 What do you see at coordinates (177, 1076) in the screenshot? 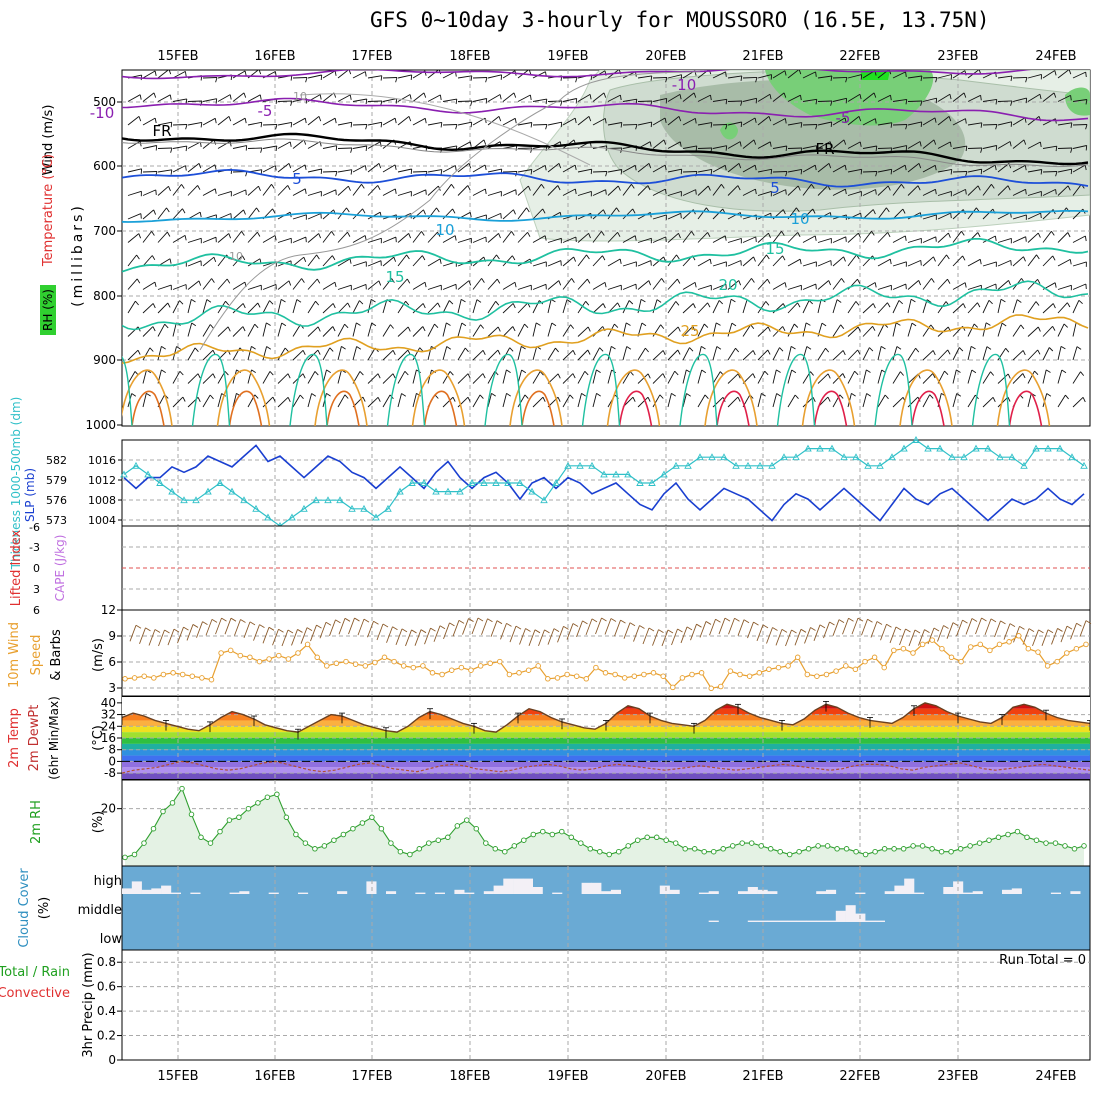
I see `date-label-bottom: 15FEB` at bounding box center [177, 1076].